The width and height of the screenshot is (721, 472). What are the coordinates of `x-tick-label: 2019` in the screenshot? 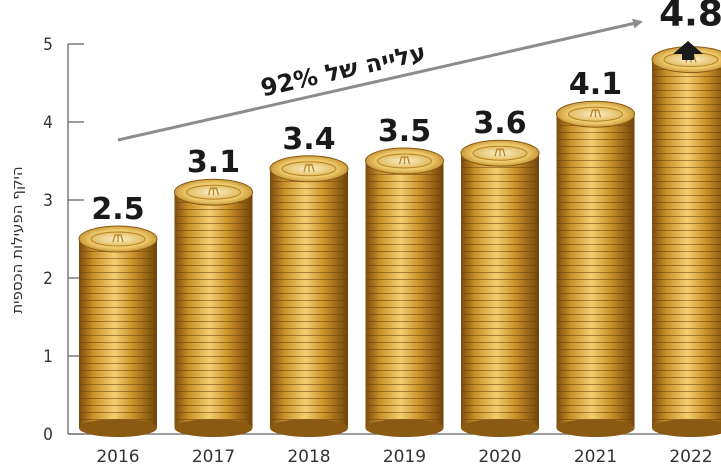 It's located at (404, 457).